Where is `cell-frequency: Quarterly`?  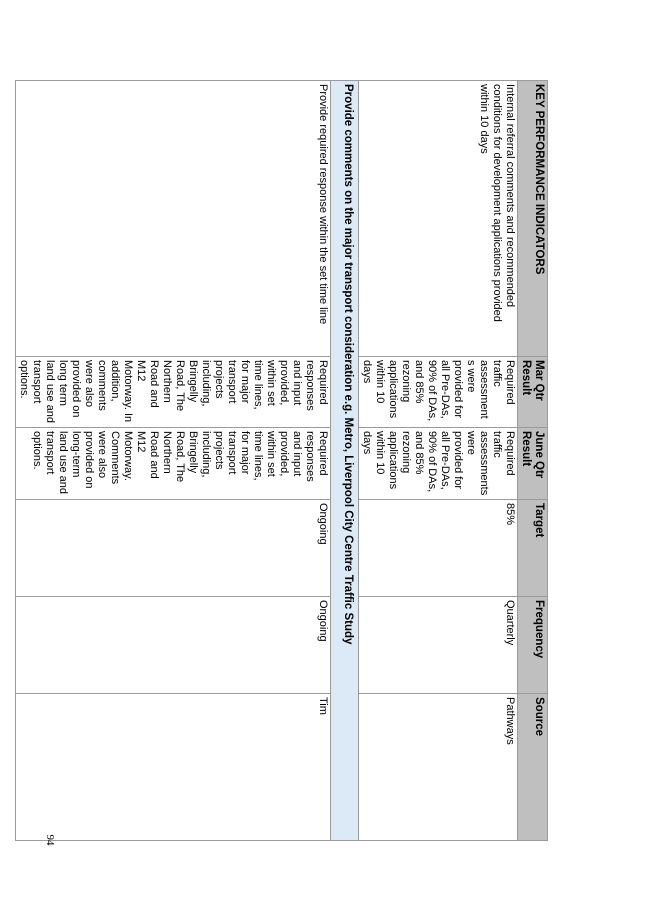 cell-frequency: Quarterly is located at coordinates (438, 645).